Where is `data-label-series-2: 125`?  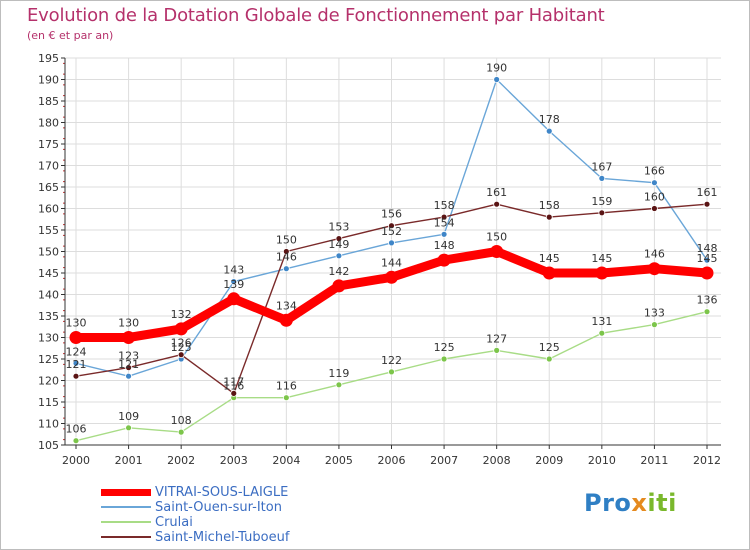
data-label-series-2: 125 is located at coordinates (549, 347).